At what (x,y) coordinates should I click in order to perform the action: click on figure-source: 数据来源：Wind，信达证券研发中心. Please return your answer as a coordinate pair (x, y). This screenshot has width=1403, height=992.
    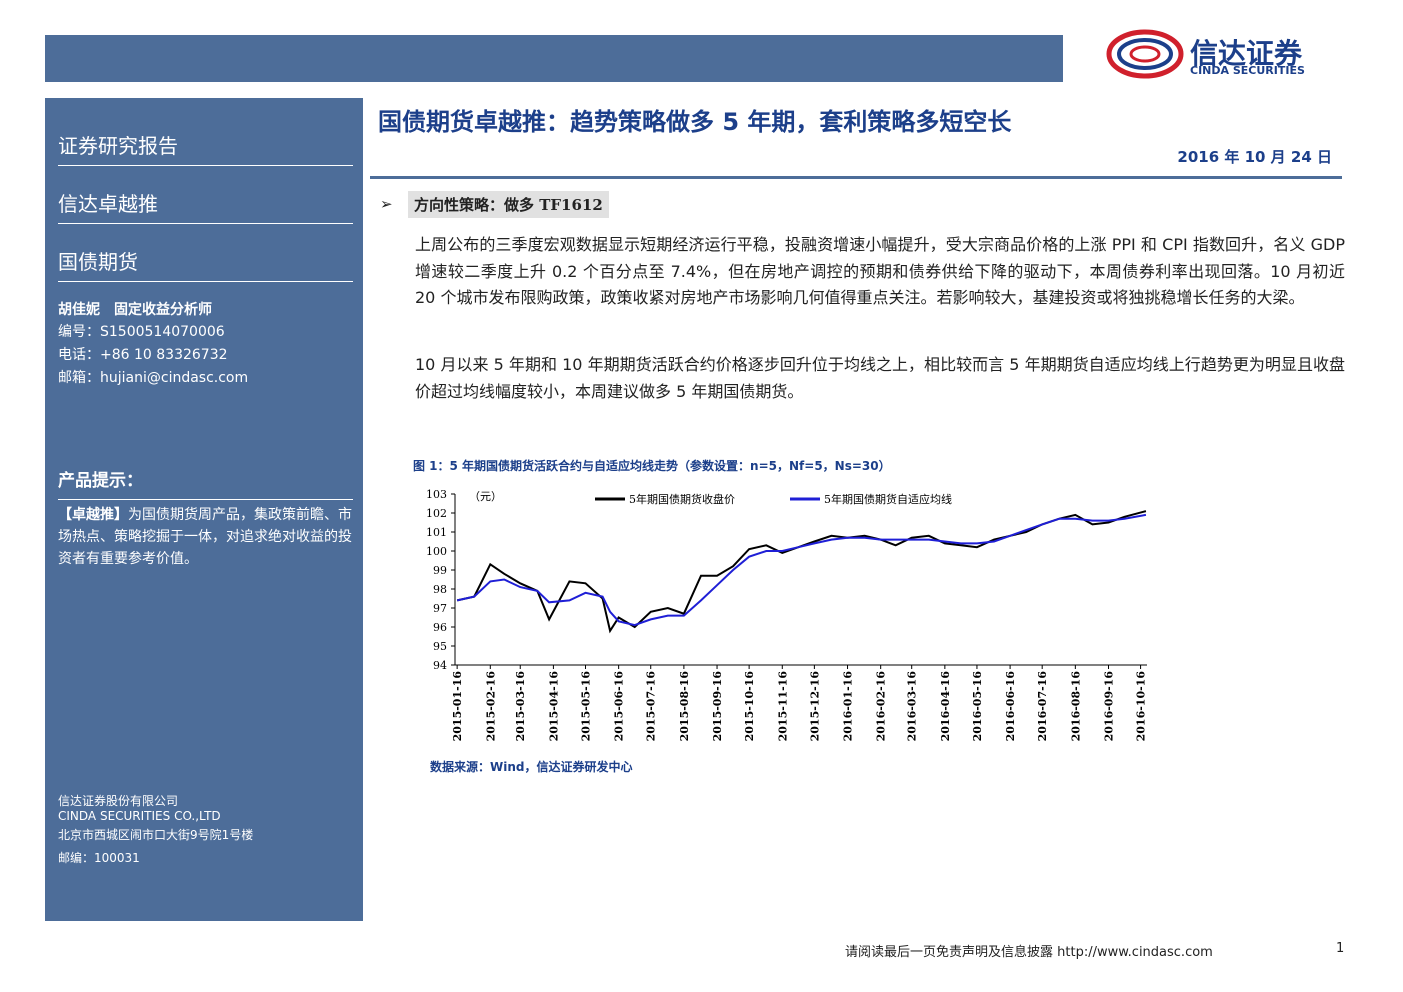
    Looking at the image, I should click on (531, 767).